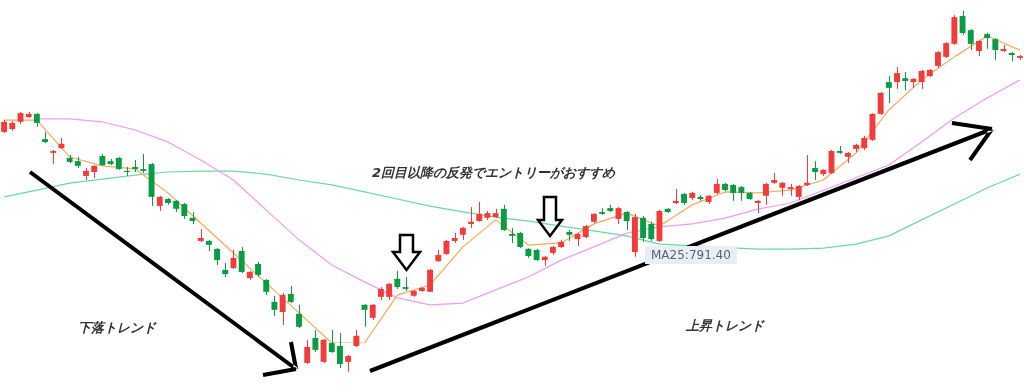  I want to click on annotation: 下落トレンド, so click(117, 328).